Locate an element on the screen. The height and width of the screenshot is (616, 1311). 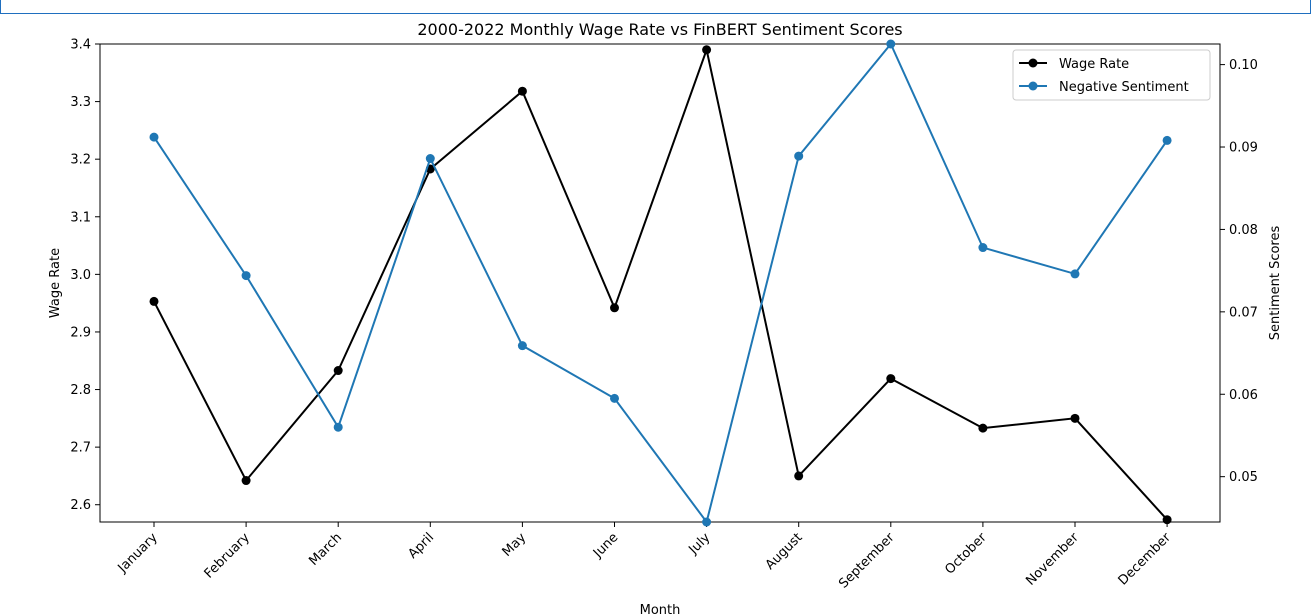
y-right-tick-label: 0.09 is located at coordinates (1243, 148).